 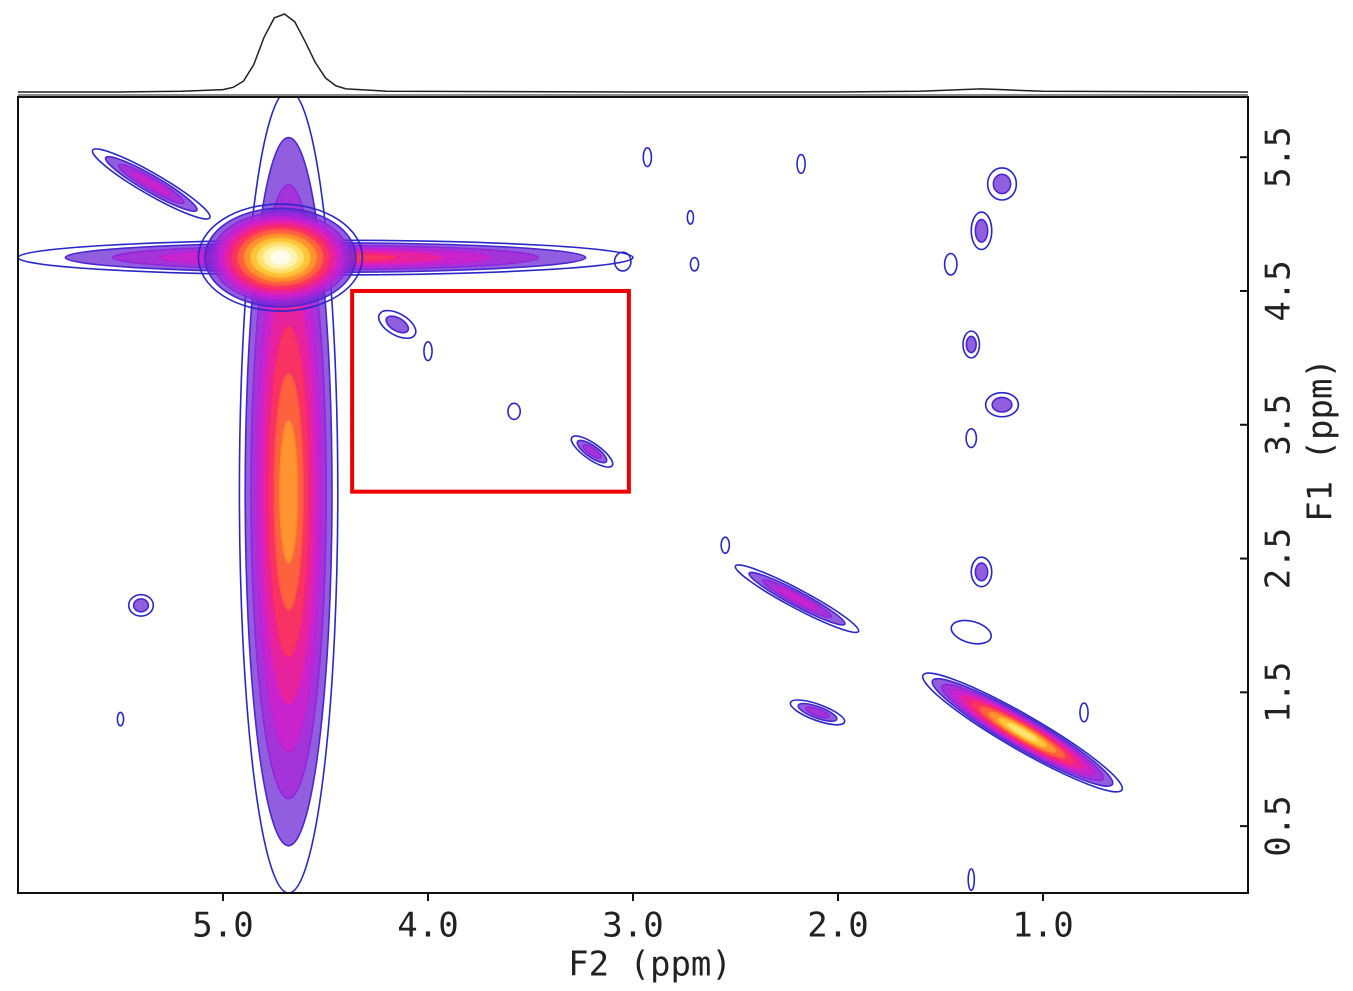 I want to click on x-tick-label: 5.0, so click(x=222, y=926).